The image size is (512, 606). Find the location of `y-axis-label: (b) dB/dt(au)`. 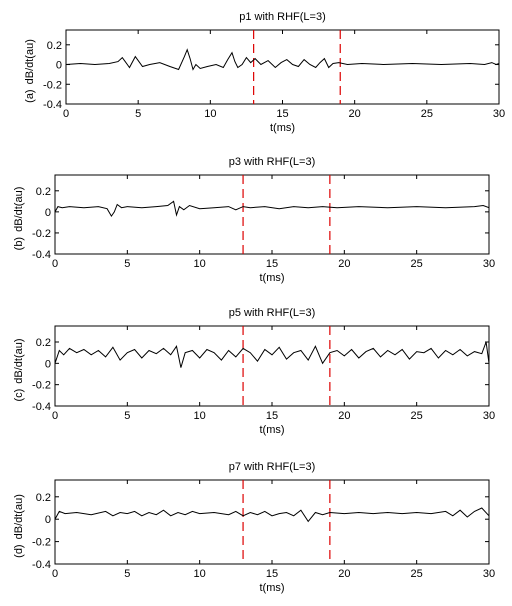

y-axis-label: (b) dB/dt(au) is located at coordinates (19, 219).